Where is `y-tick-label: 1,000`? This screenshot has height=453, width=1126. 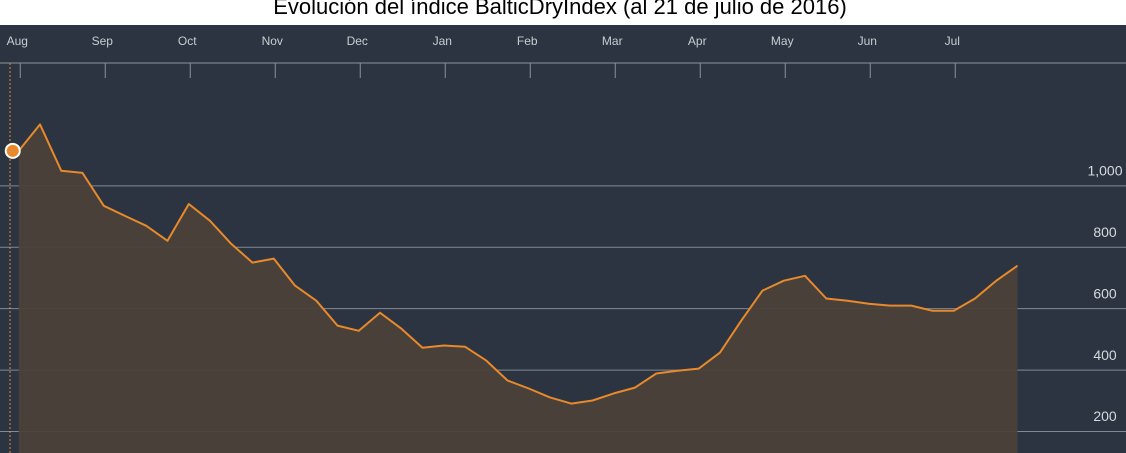 y-tick-label: 1,000 is located at coordinates (1104, 171).